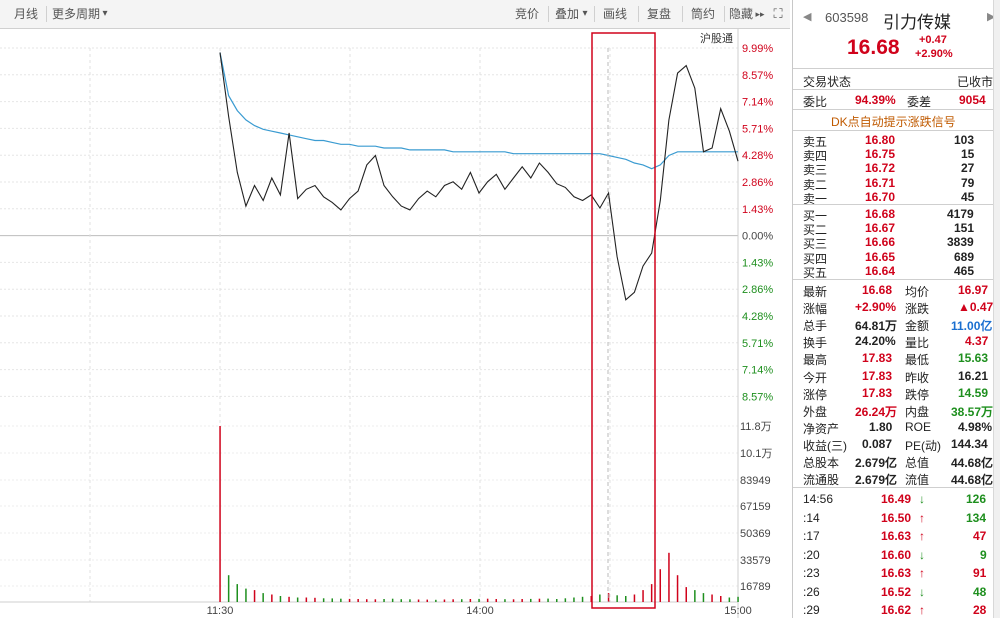  Describe the element at coordinates (811, 610) in the screenshot. I see `tick-time: :29` at that location.